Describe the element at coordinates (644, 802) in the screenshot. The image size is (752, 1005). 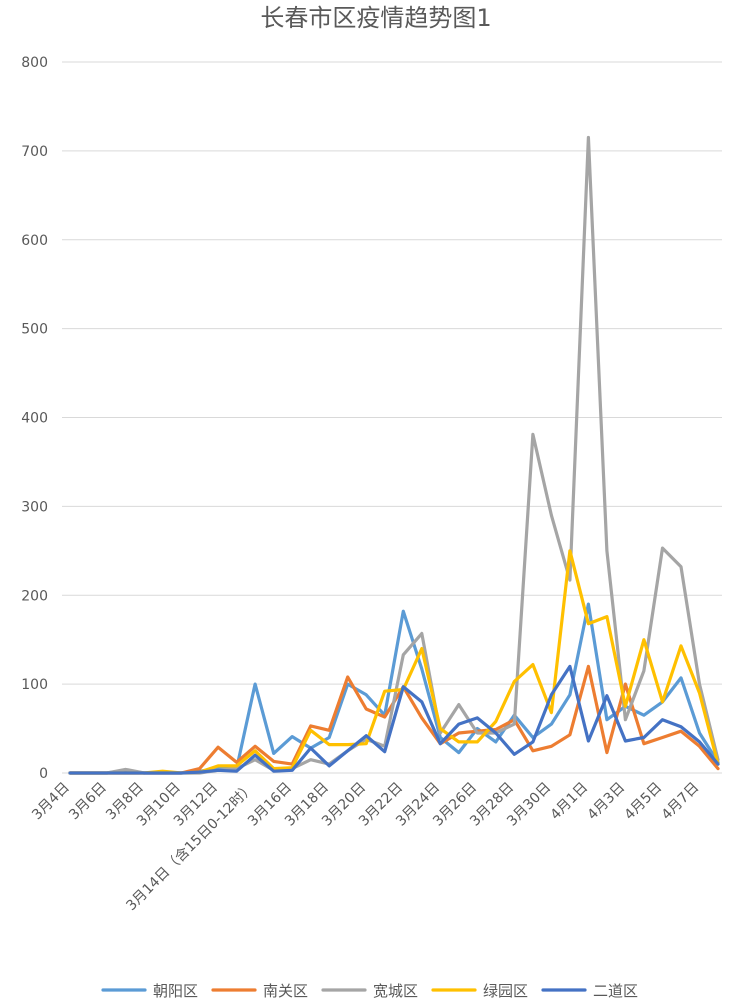
I see `x-tick-label: 4月5日` at that location.